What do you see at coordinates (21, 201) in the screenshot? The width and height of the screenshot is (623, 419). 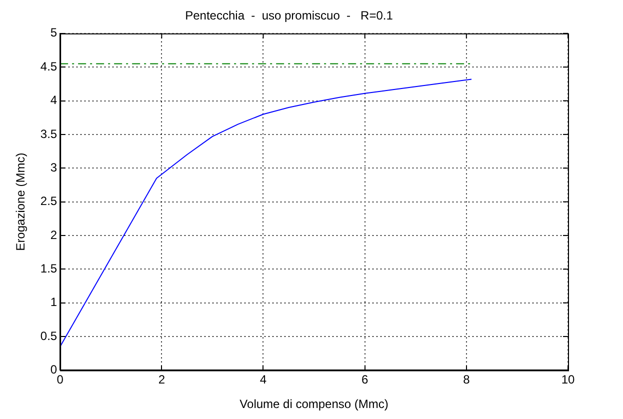 I see `y-axis-title: Erogazione (Mmc)` at bounding box center [21, 201].